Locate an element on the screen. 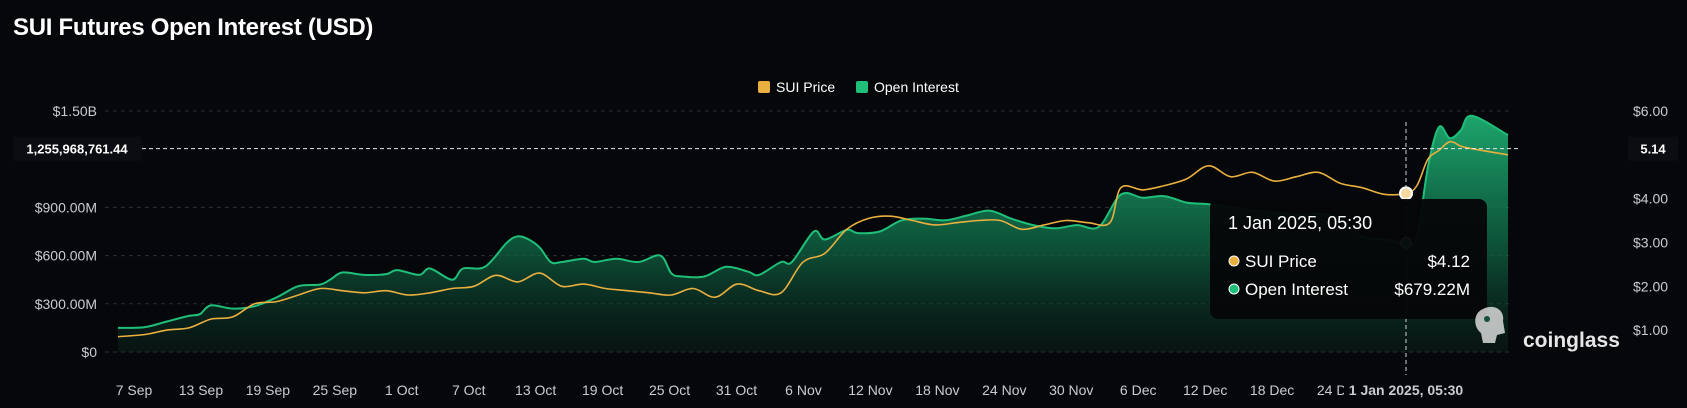  x-tick-label: 13 Oct is located at coordinates (535, 390).